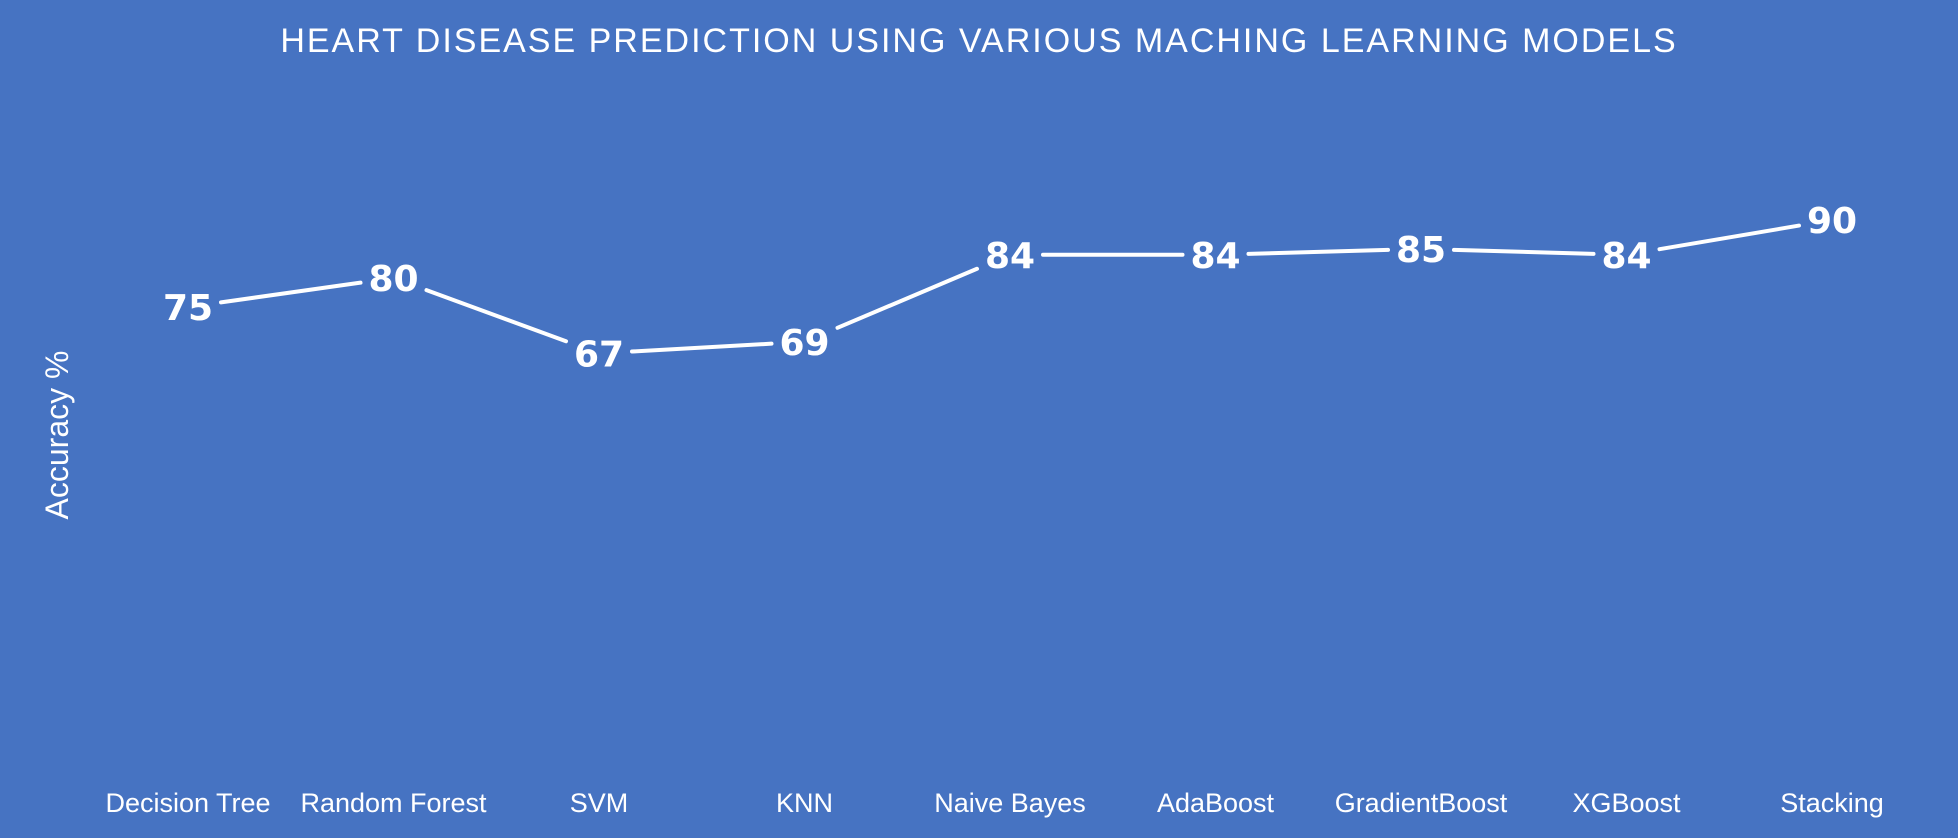  Describe the element at coordinates (1010, 803) in the screenshot. I see `category-label: Naive Bayes` at that location.